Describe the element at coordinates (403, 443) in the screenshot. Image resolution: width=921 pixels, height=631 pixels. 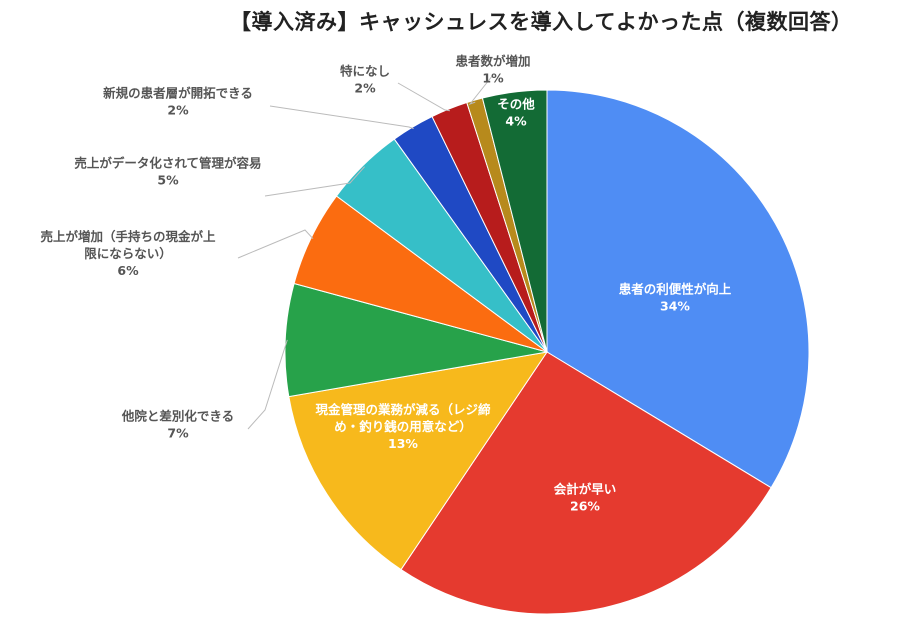
I see `slice-percent-3: 13%` at that location.